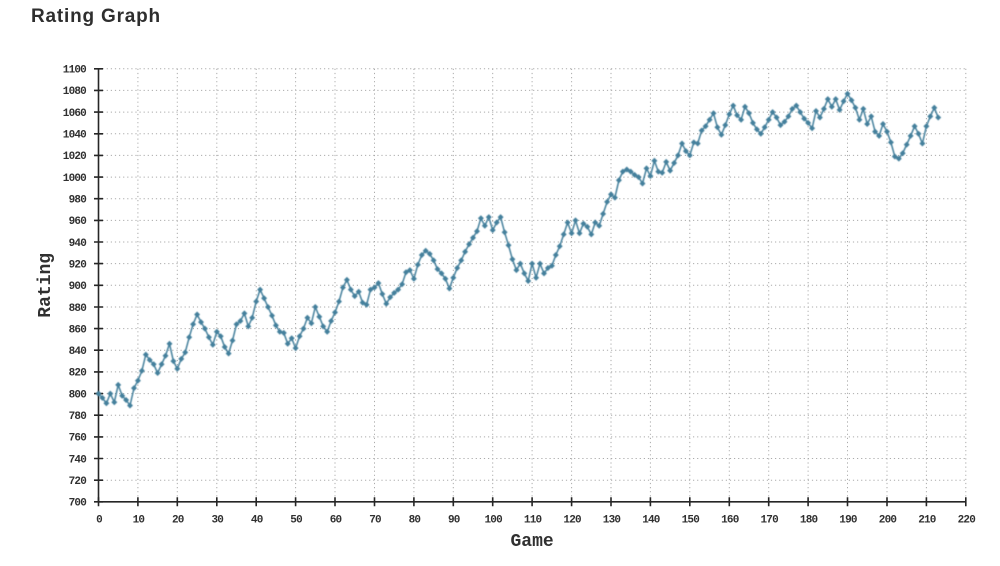 The width and height of the screenshot is (1000, 566). I want to click on svg-text: 200, so click(888, 520).